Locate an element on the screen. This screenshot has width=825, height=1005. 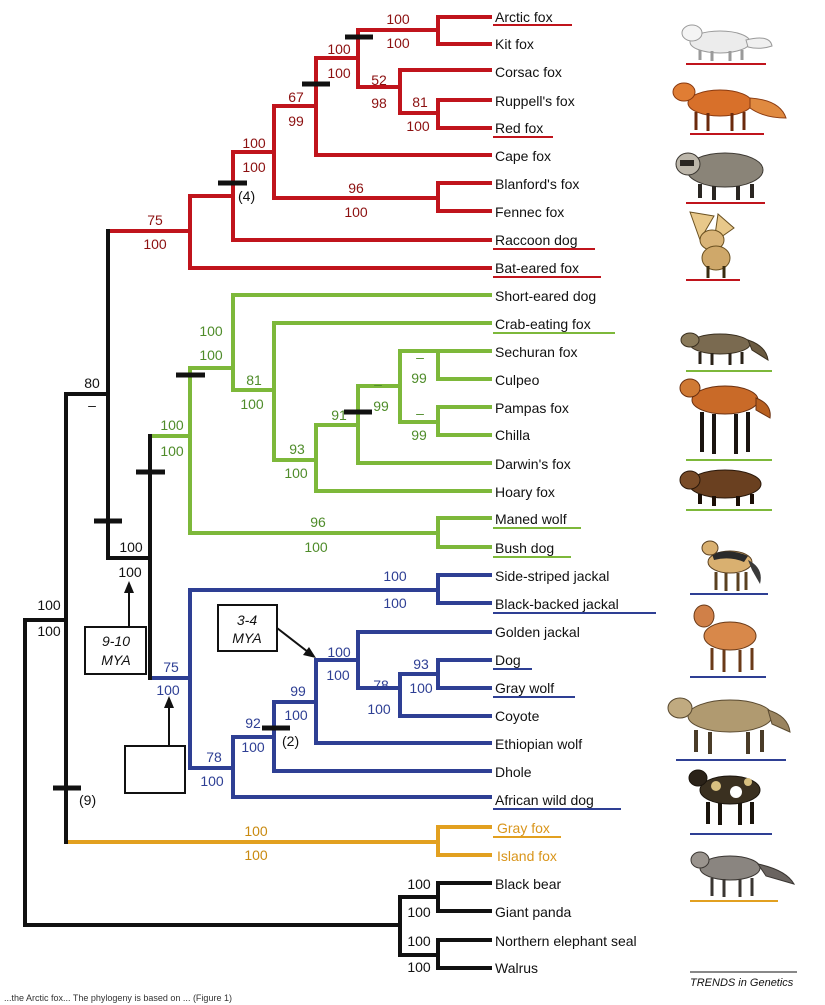
taxon-crab-eating-fox: Crab-eating fox is located at coordinates (543, 324).